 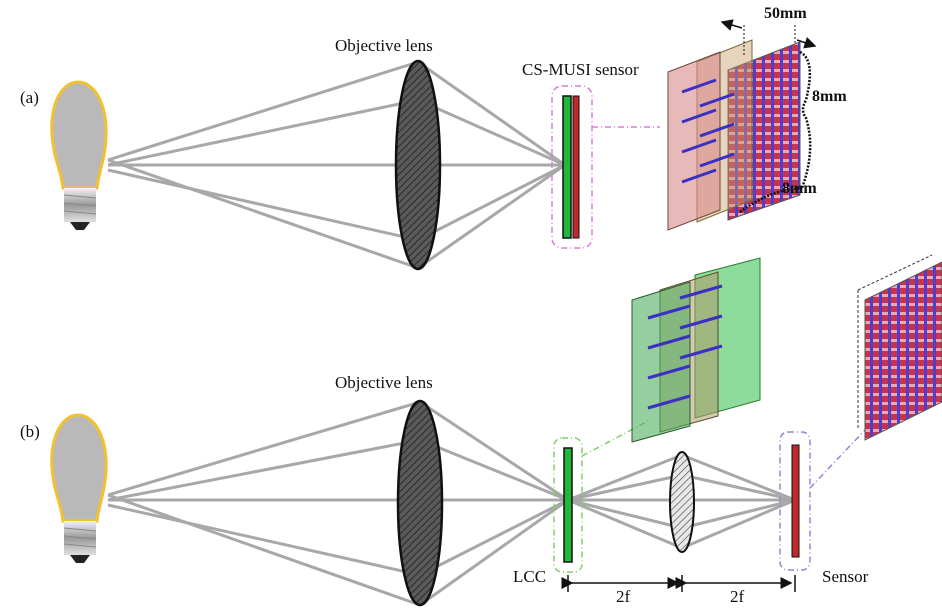 What do you see at coordinates (682, 502) in the screenshot?
I see `panel-b-relay-lens` at bounding box center [682, 502].